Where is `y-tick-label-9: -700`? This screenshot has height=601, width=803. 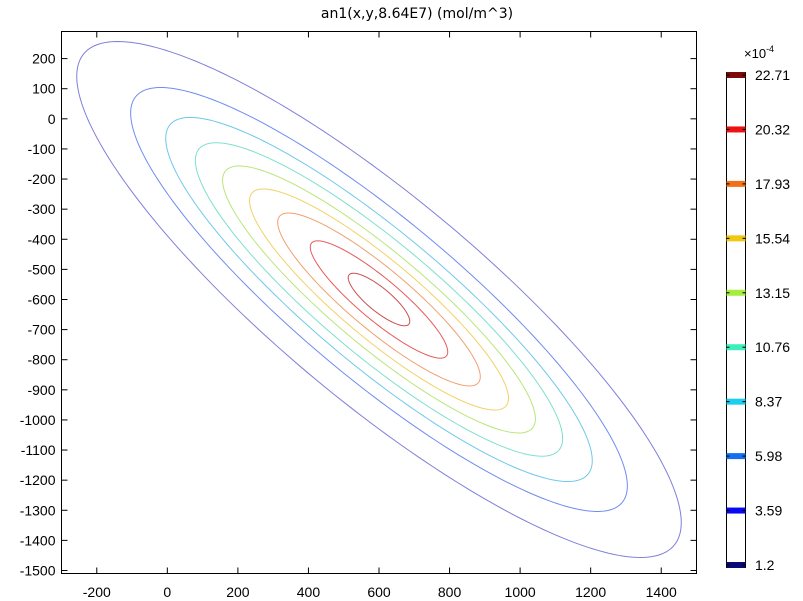
y-tick-label-9: -700 is located at coordinates (41, 330).